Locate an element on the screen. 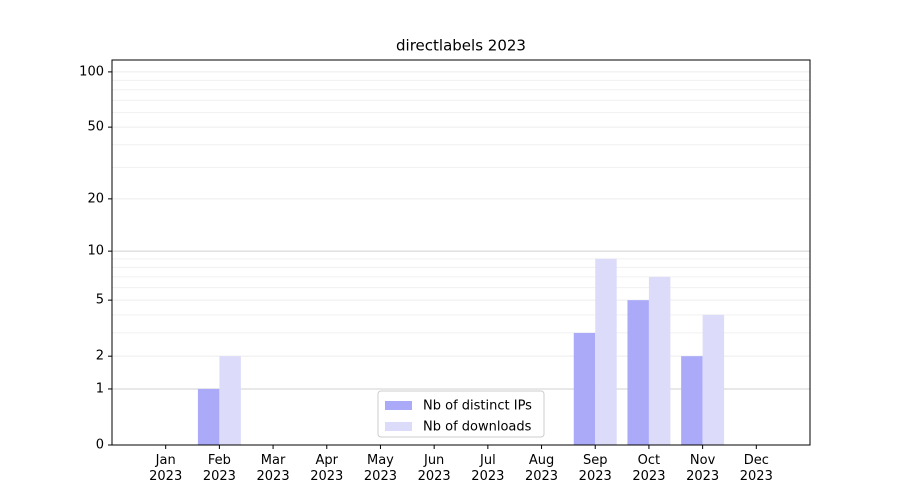 The image size is (900, 500). y-tick-label: 20 is located at coordinates (95, 198).